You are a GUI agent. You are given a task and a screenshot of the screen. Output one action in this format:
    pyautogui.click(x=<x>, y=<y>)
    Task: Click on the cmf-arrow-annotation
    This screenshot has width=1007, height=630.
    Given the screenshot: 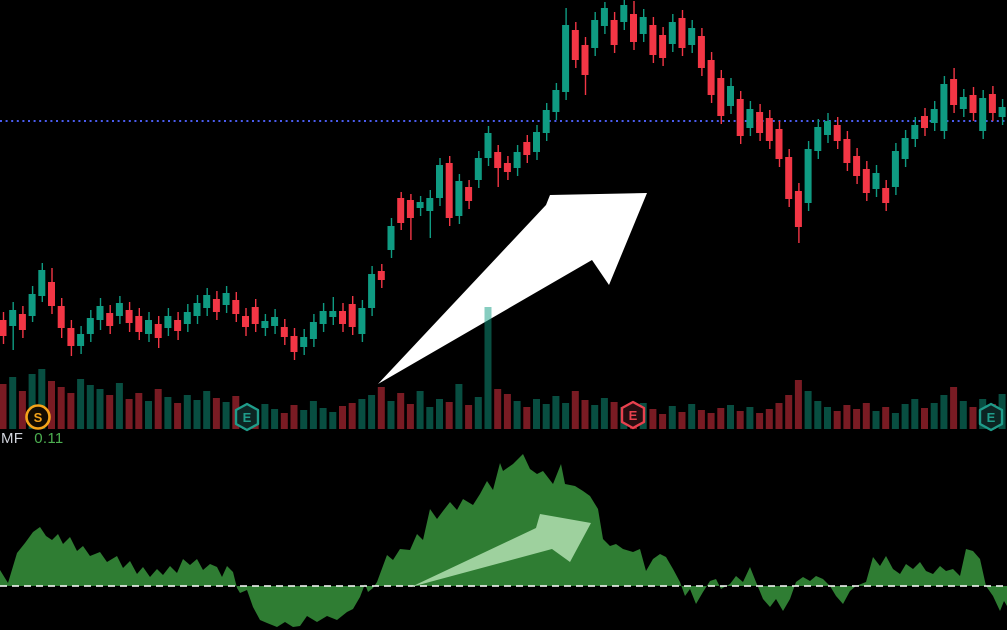 What is the action you would take?
    pyautogui.click(x=501, y=550)
    